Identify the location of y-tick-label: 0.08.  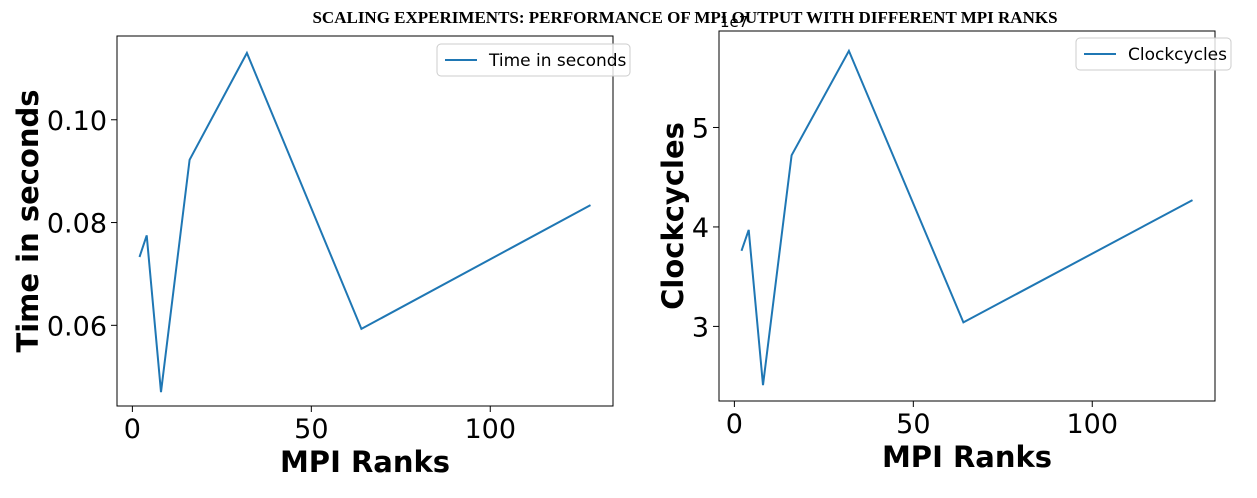
(77, 224).